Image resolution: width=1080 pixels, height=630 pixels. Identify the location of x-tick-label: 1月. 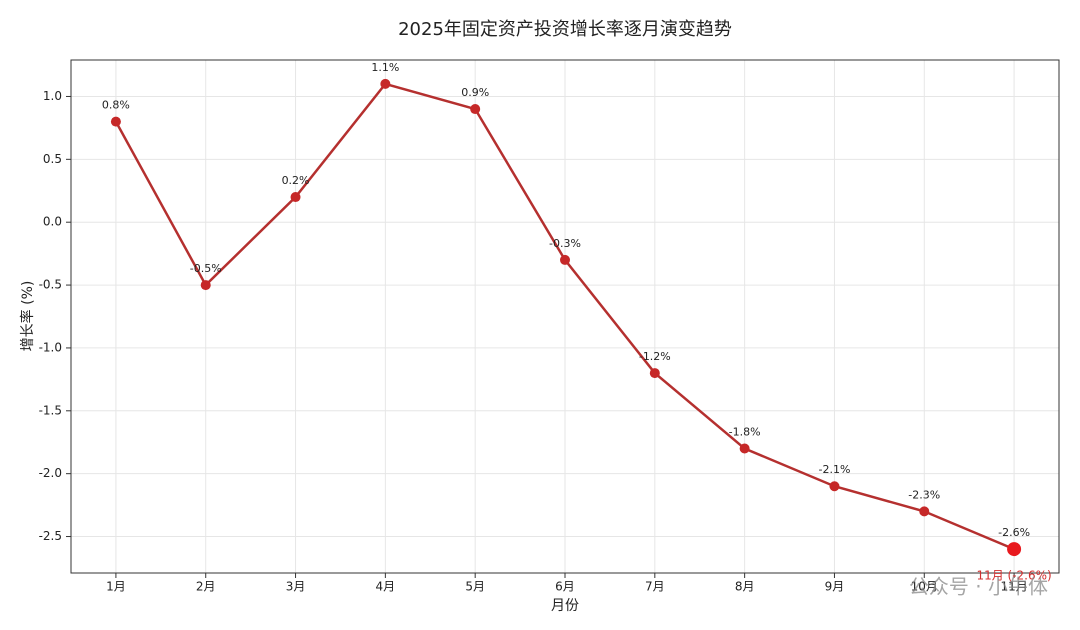
(116, 587).